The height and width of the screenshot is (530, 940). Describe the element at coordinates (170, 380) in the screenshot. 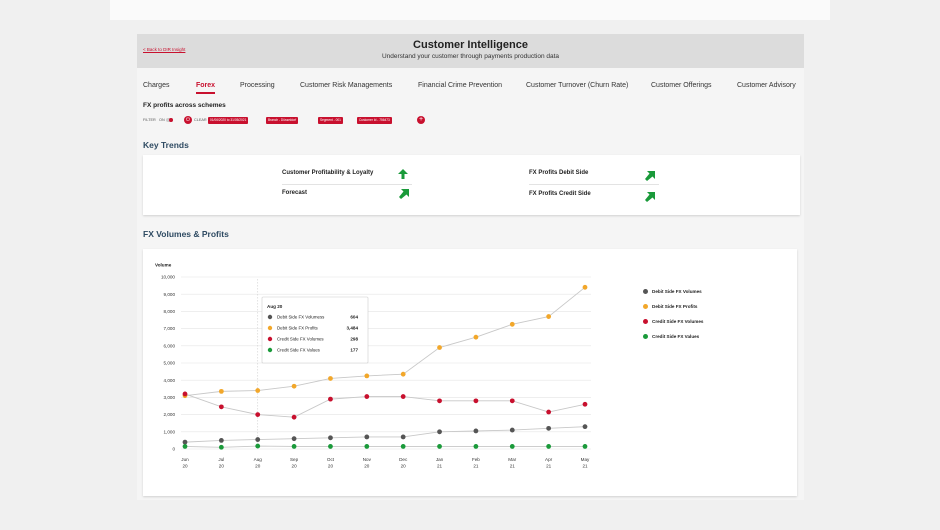

I see `y-tick-label: 4,000` at that location.